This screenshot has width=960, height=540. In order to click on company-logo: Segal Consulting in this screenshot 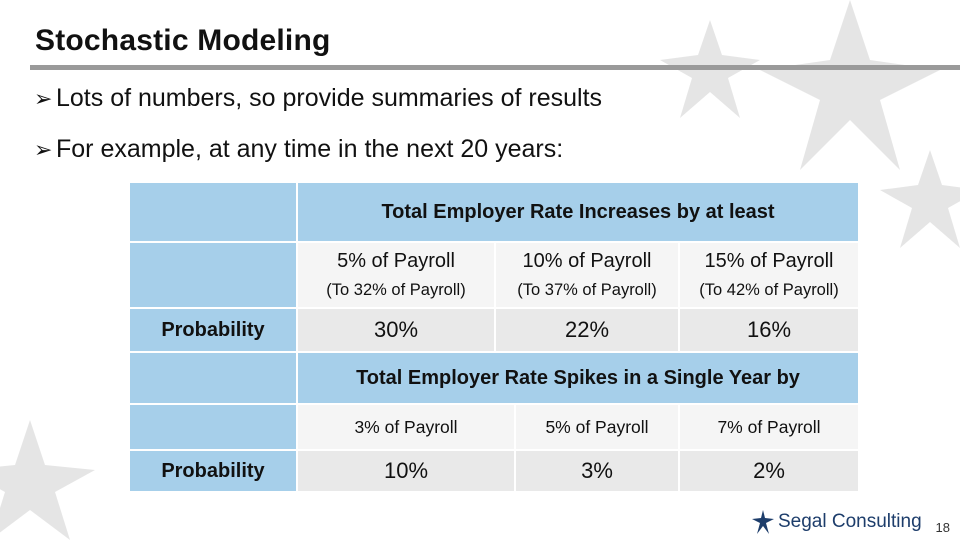, I will do `click(837, 522)`.